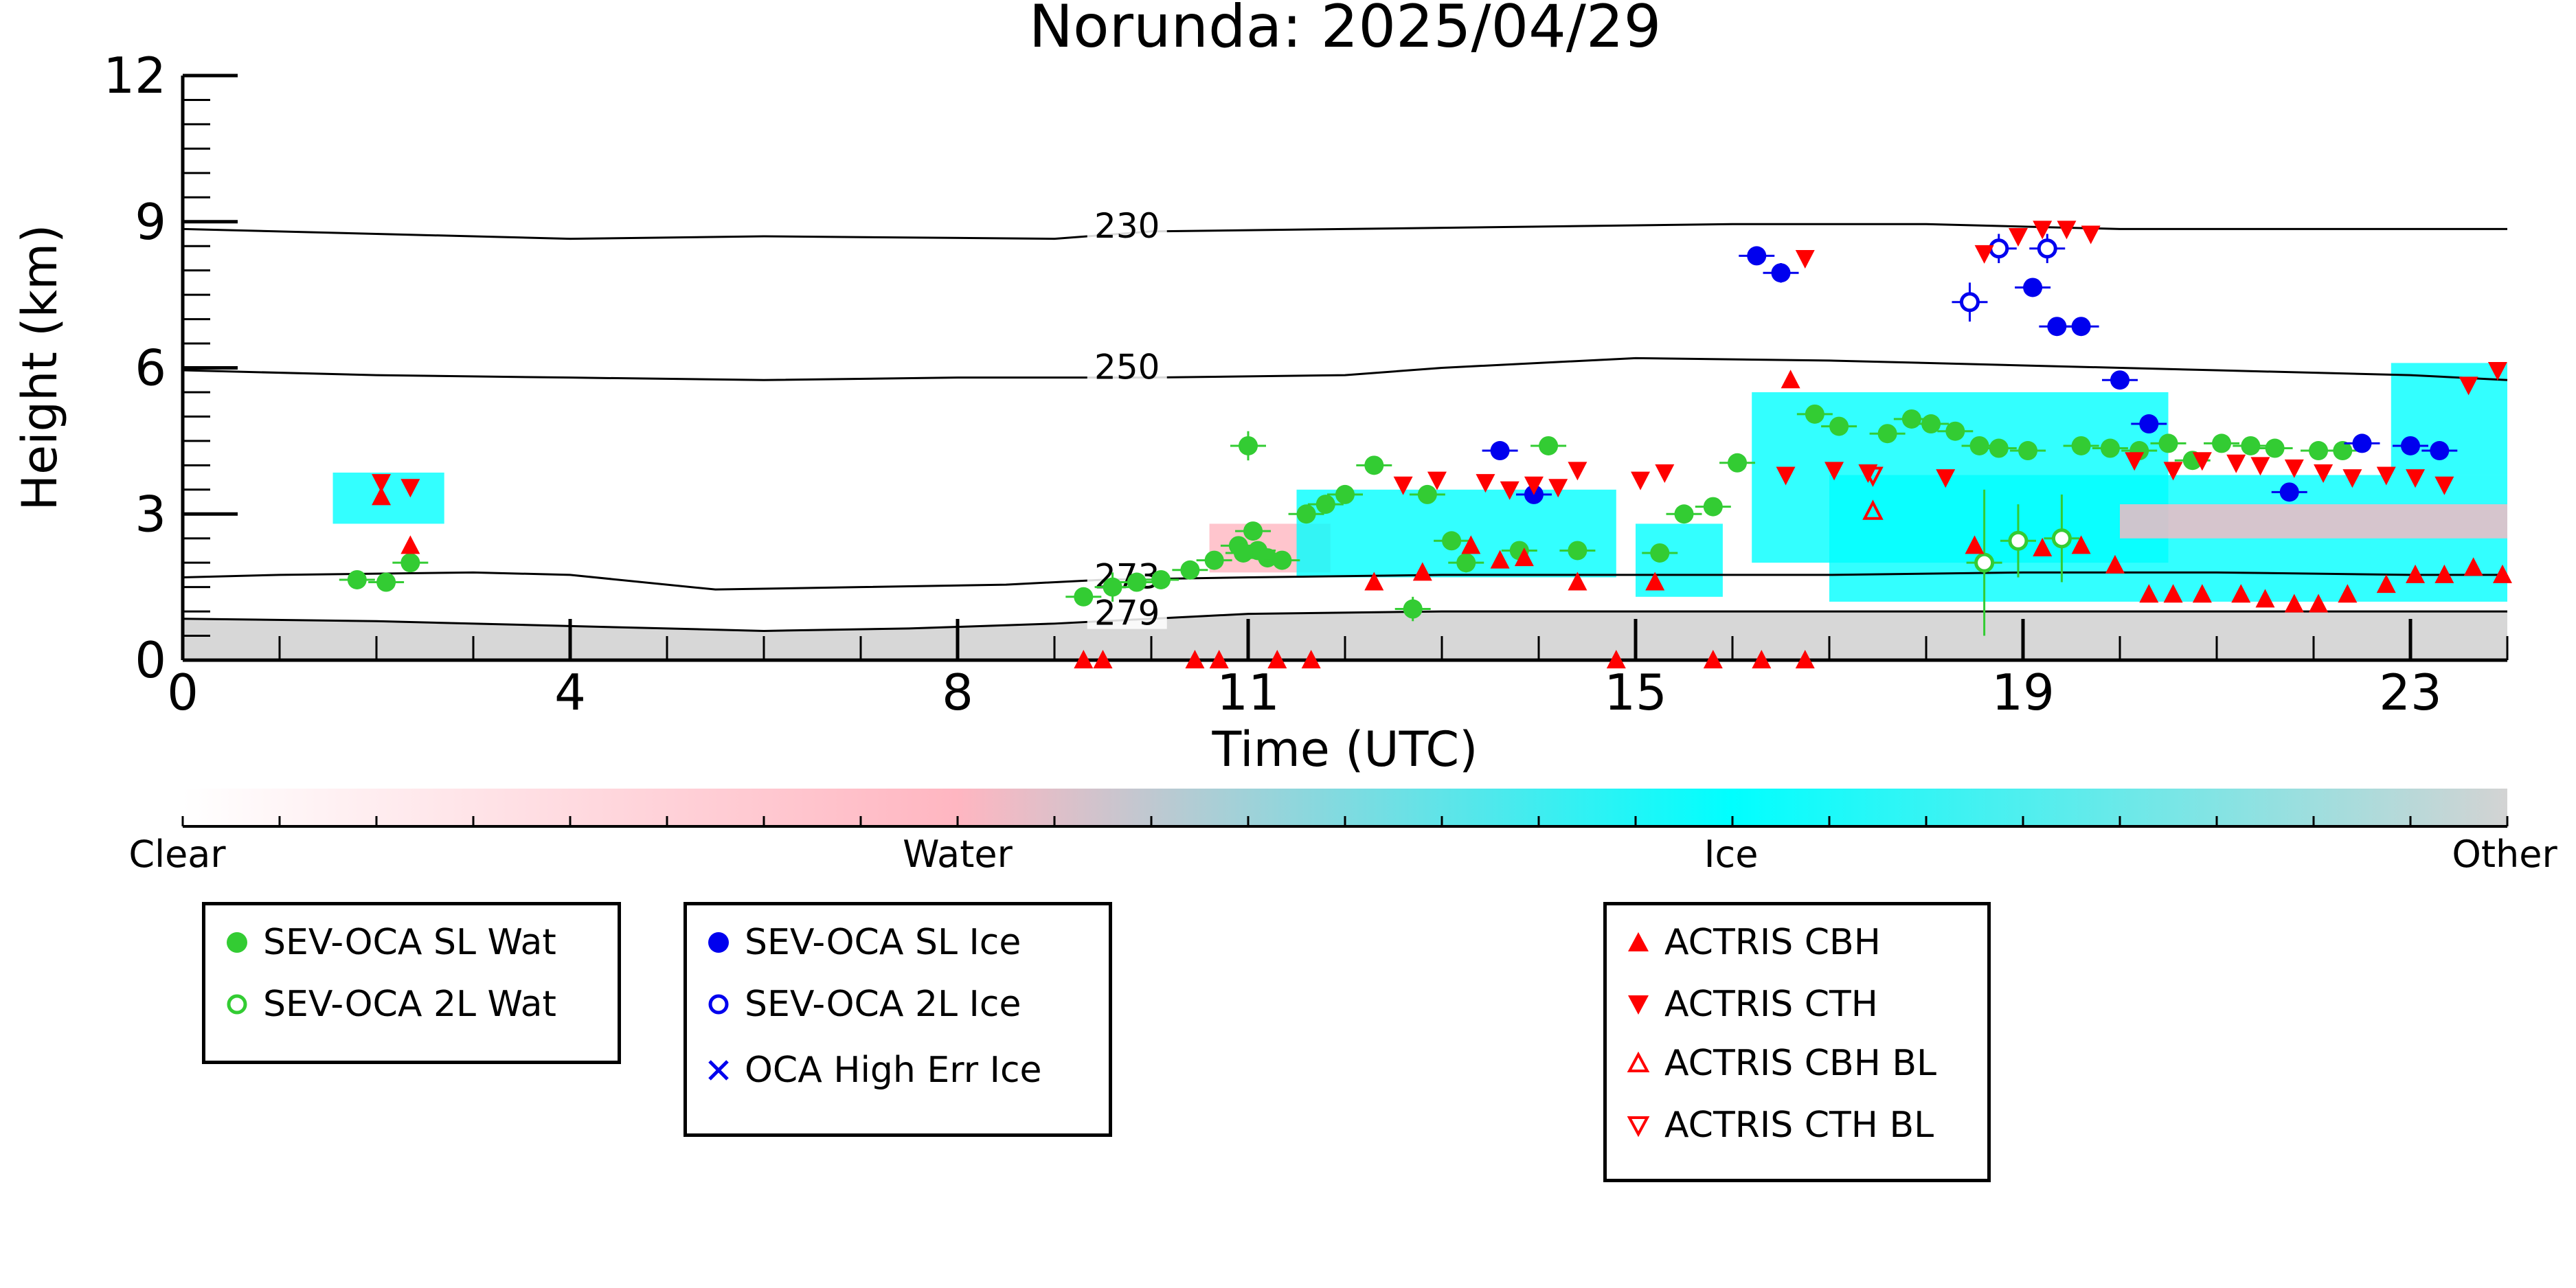 Image resolution: width=2576 pixels, height=1288 pixels. I want to click on legend-item-cbh-bl: ACTRIS CBH BL, so click(1780, 1063).